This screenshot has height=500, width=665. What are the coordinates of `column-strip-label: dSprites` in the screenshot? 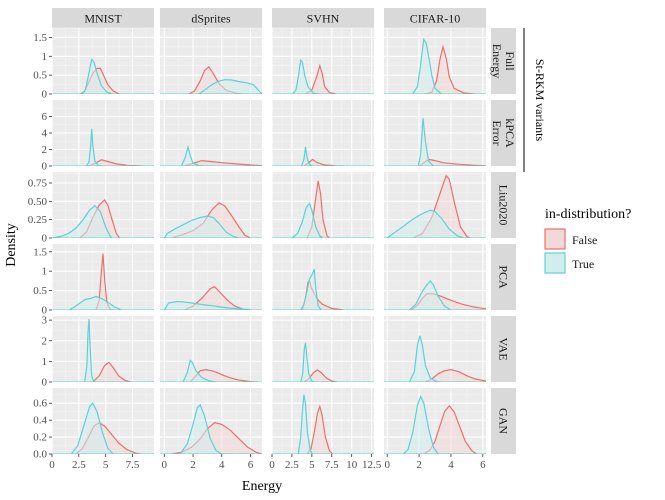 It's located at (211, 19).